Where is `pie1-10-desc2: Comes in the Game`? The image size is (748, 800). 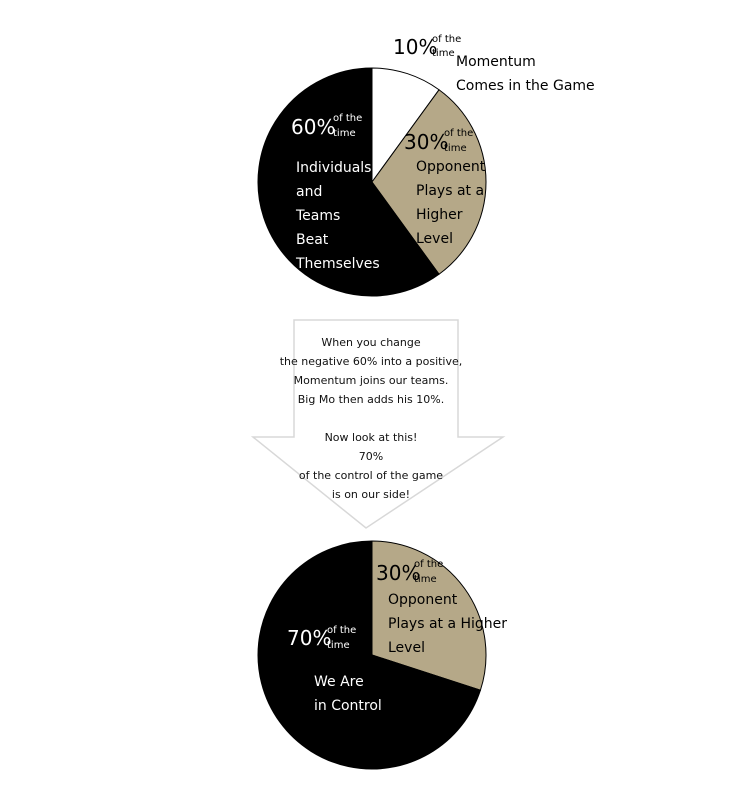 pie1-10-desc2: Comes in the Game is located at coordinates (525, 86).